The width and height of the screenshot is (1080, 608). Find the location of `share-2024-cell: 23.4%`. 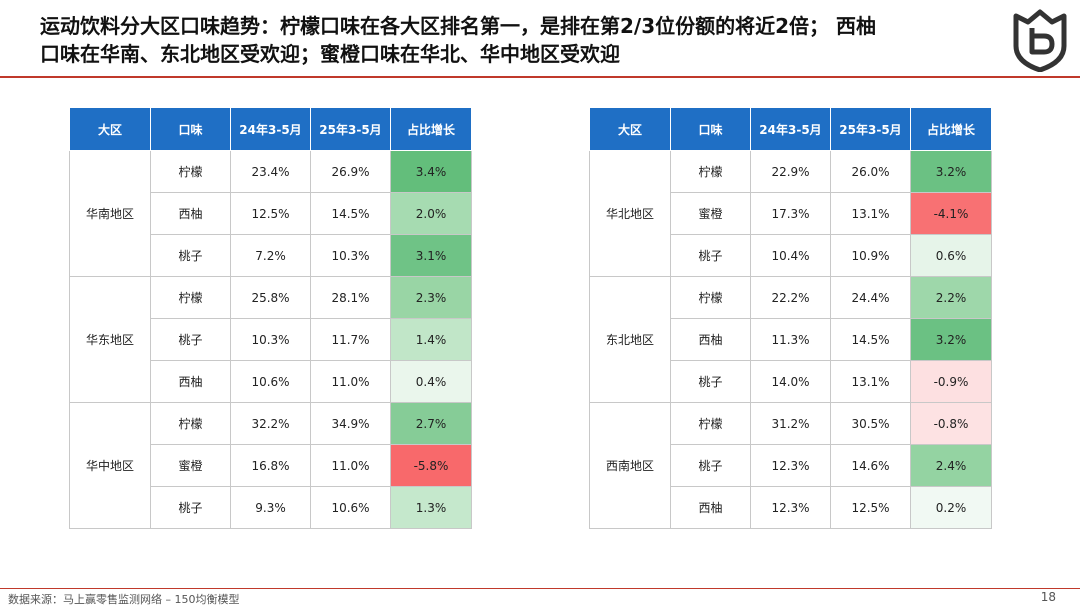

share-2024-cell: 23.4% is located at coordinates (270, 171).